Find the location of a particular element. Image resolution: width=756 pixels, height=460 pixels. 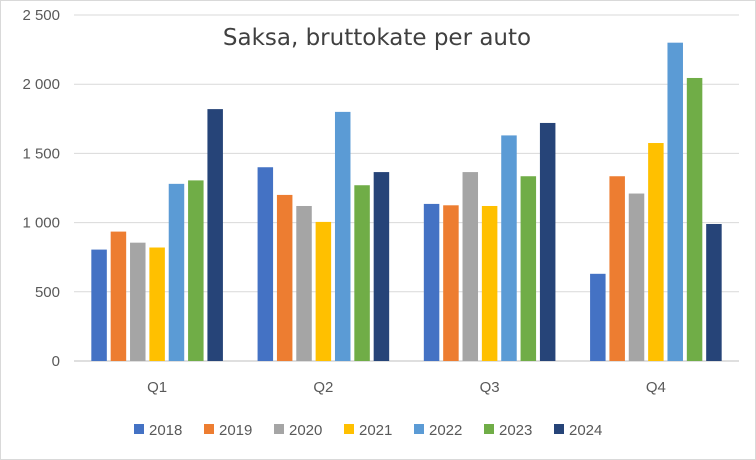

bar-2024-Q2 is located at coordinates (381, 266).